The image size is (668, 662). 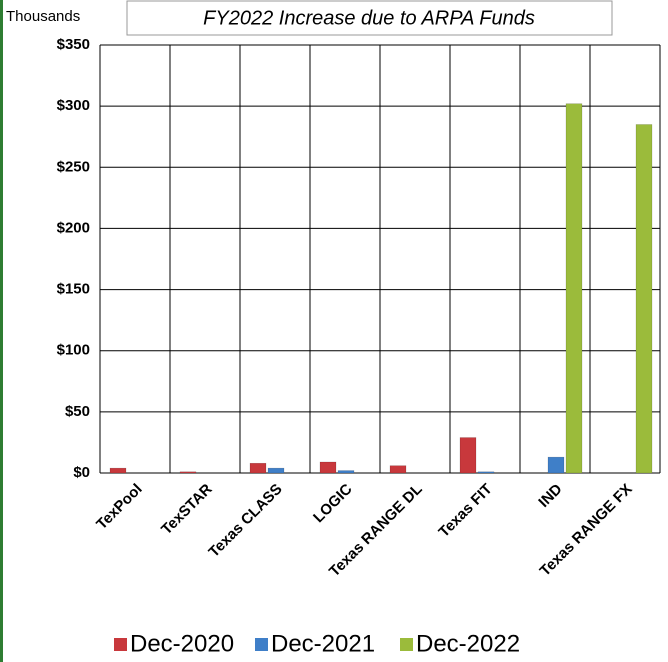 I want to click on legend-label: Dec-2021, so click(x=323, y=643).